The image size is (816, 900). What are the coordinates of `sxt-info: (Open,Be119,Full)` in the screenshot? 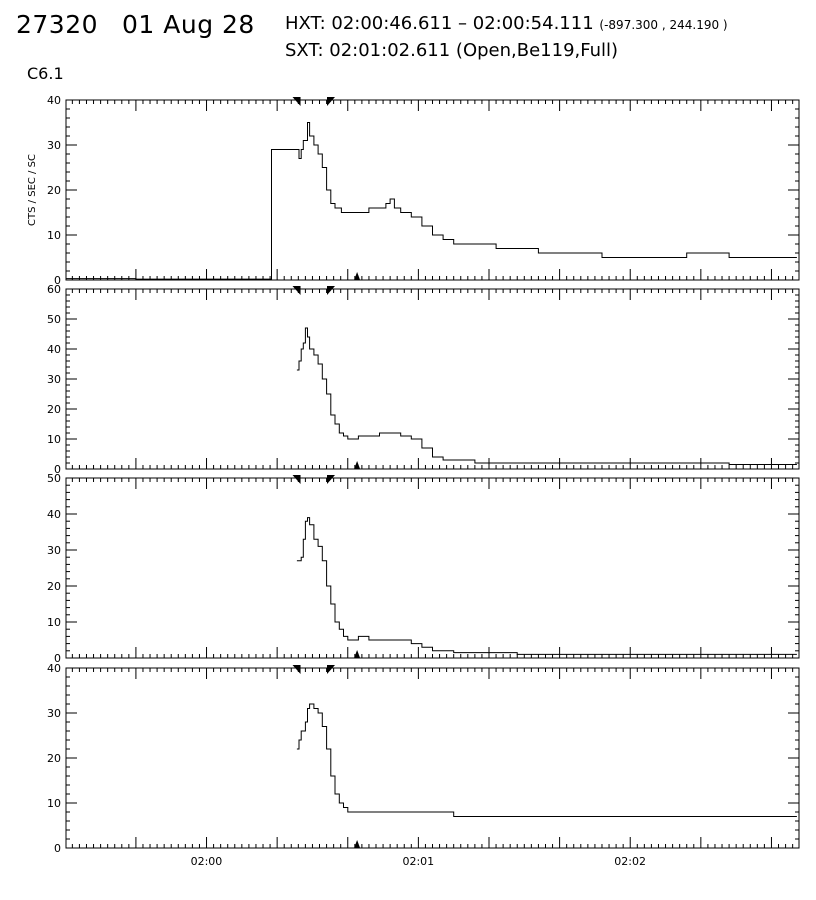 It's located at (537, 50).